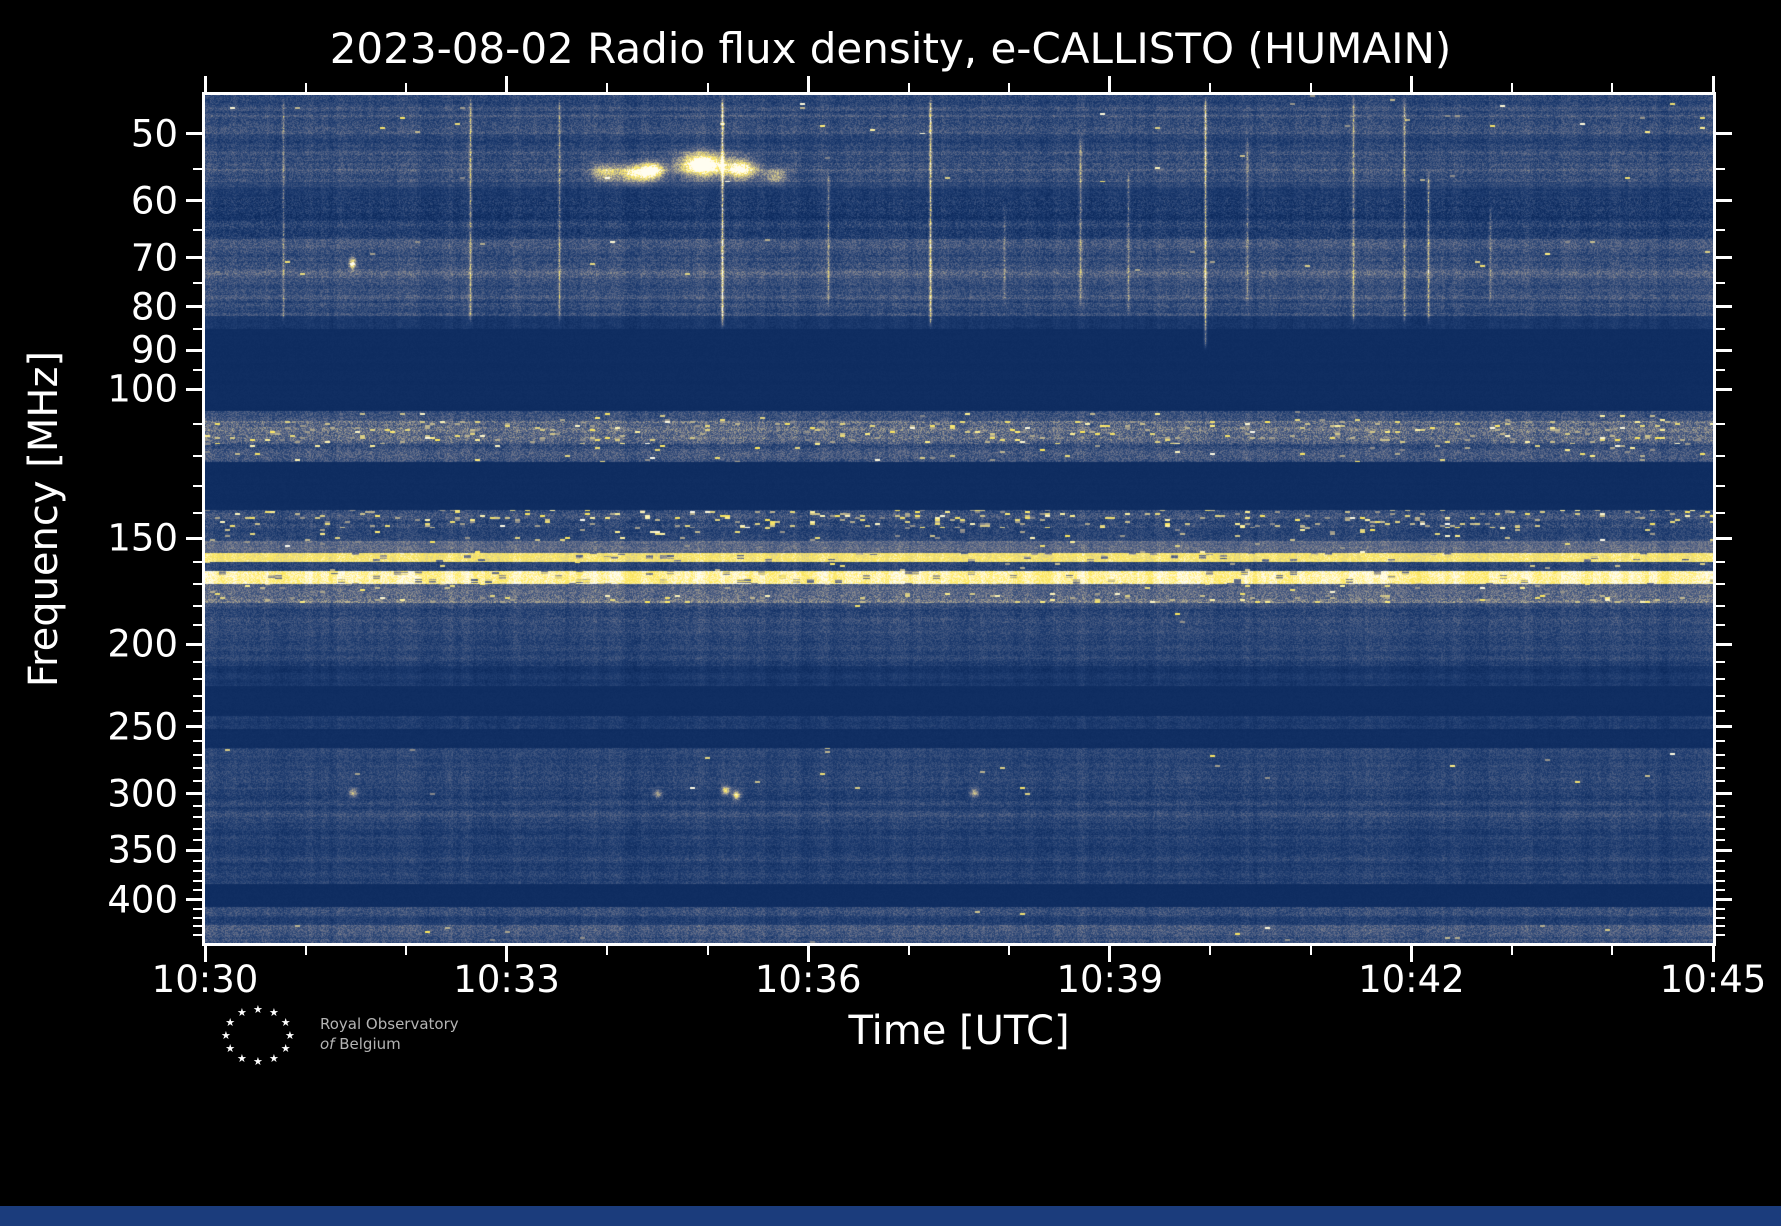 The height and width of the screenshot is (1226, 1781). What do you see at coordinates (370, 1044) in the screenshot?
I see `rob-logo-line2-belgium: Belgium` at bounding box center [370, 1044].